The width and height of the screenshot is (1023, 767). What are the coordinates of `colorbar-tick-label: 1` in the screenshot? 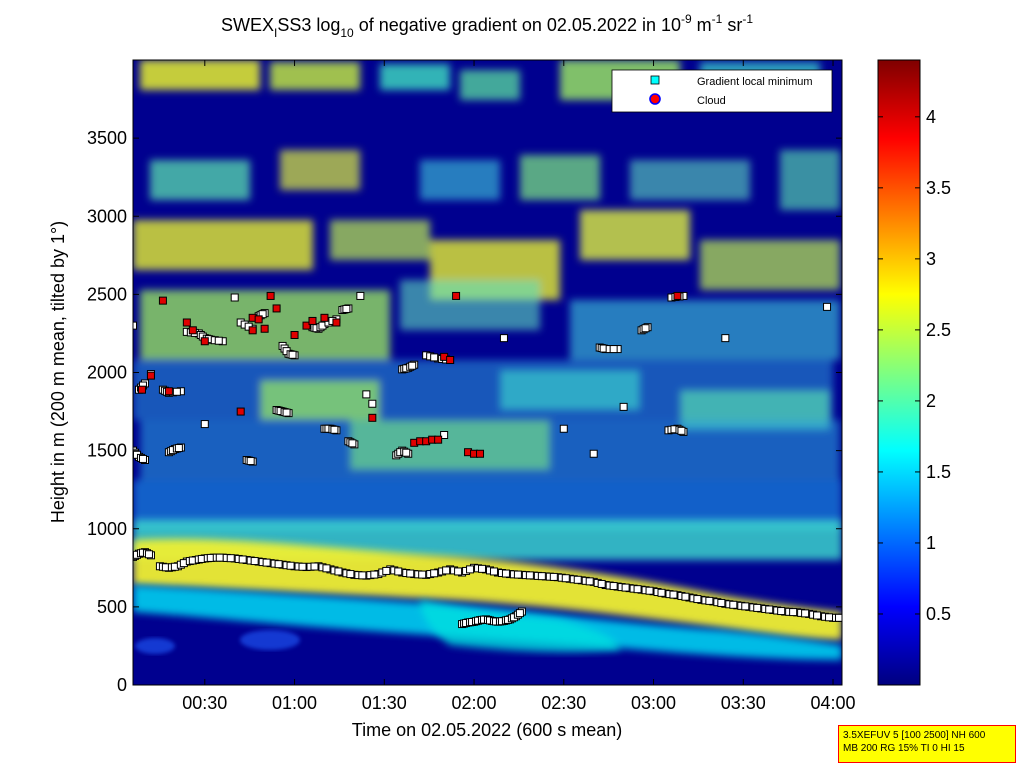 It's located at (931, 543).